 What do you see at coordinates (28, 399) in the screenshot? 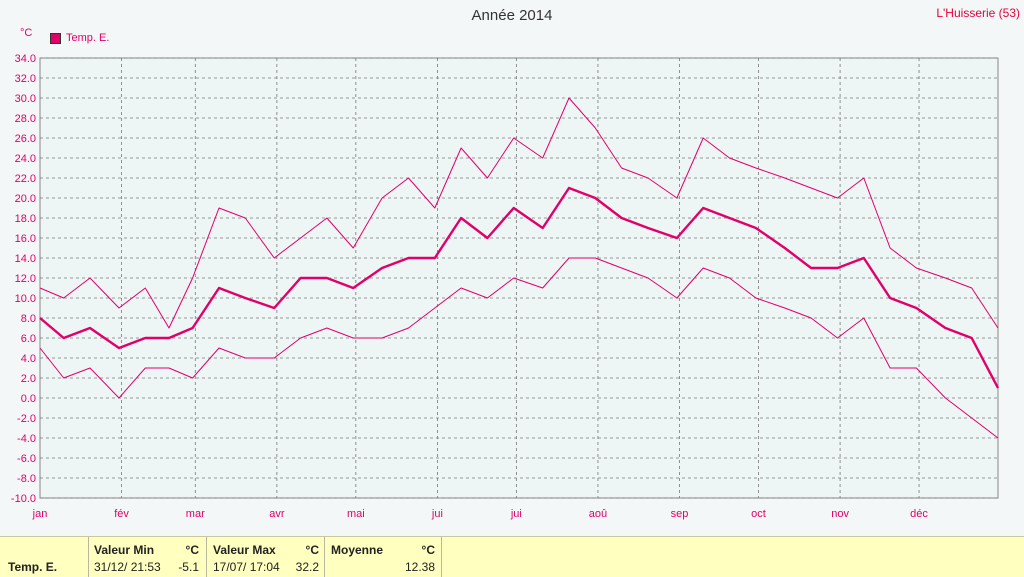
I see `y-tick-label: 0.0` at bounding box center [28, 399].